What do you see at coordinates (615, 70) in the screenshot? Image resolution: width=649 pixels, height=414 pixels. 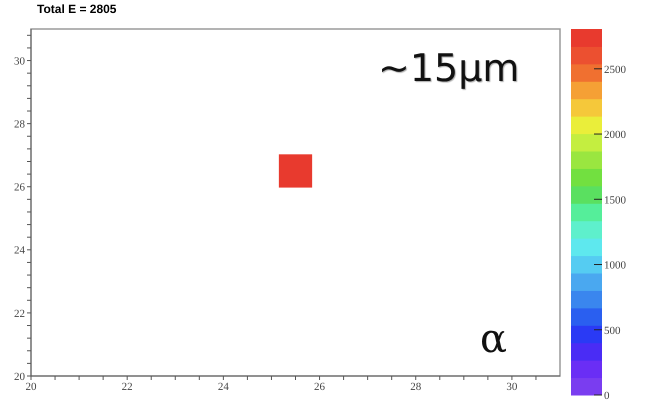 I see `color-bar-label: 2500` at bounding box center [615, 70].